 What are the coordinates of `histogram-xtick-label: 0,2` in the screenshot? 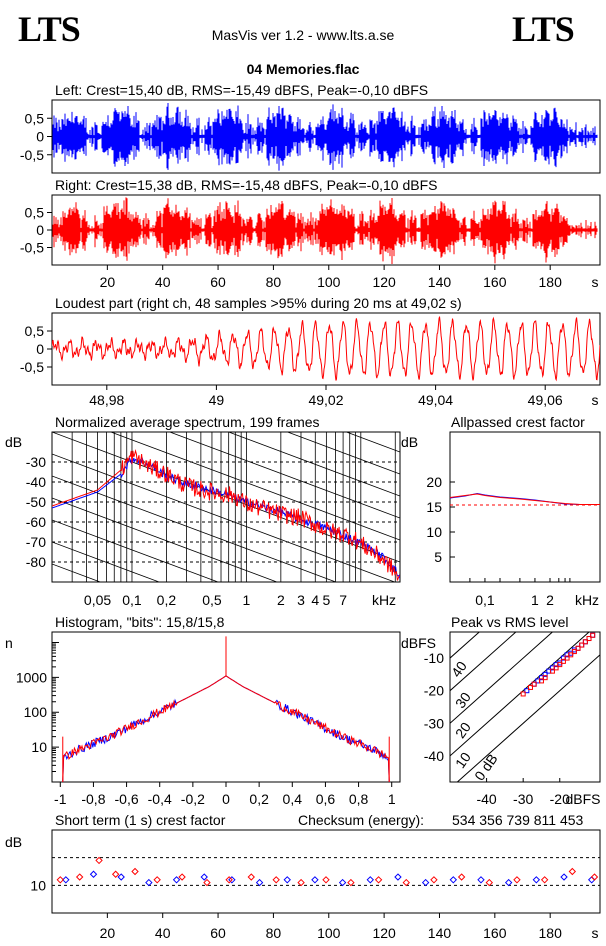 It's located at (259, 799).